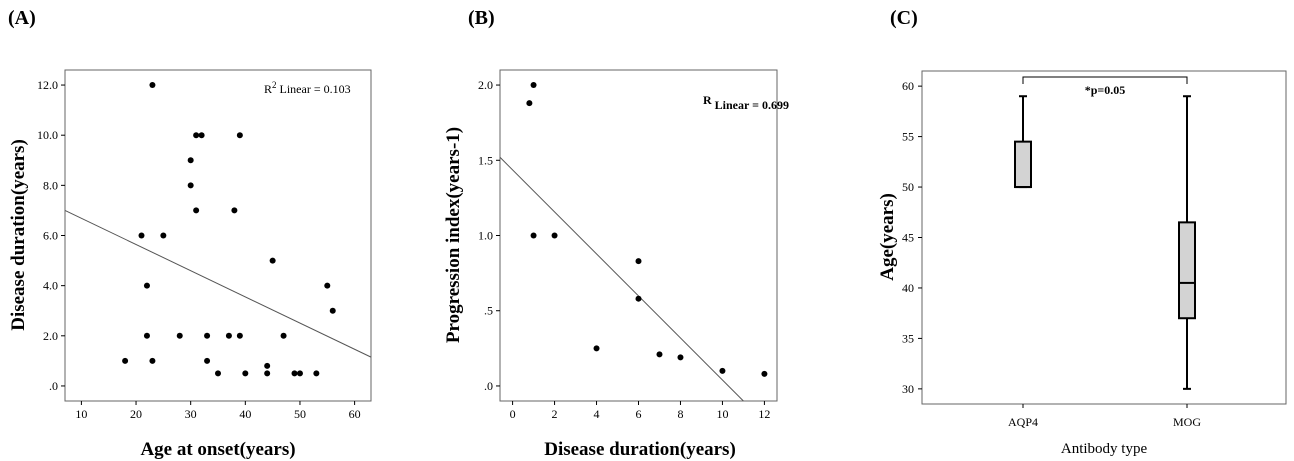 The image size is (1294, 461). What do you see at coordinates (908, 187) in the screenshot?
I see `panel-c-y-tick-label: 50` at bounding box center [908, 187].